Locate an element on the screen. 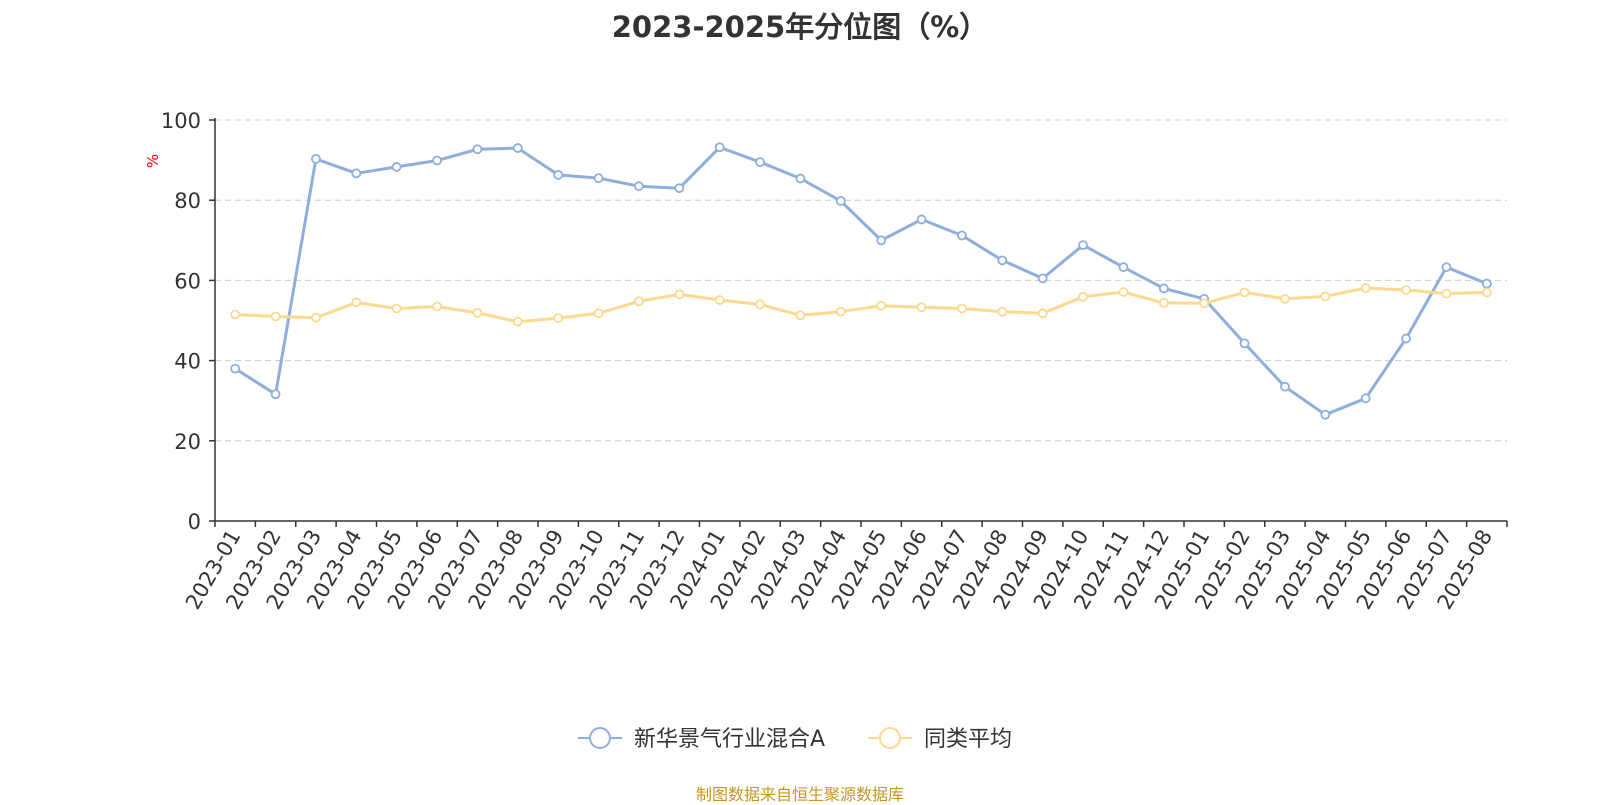 This screenshot has width=1600, height=805. y-tick-label: 100 is located at coordinates (181, 121).